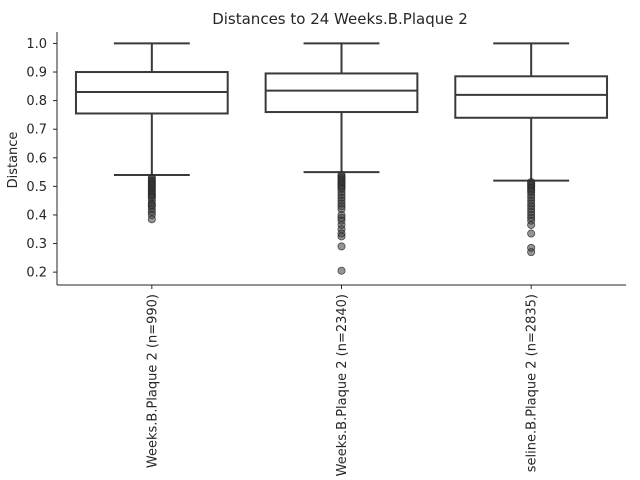 The height and width of the screenshot is (480, 640). I want to click on y-axis: 0.2 0.3 0.4 0.5 0.6 0.7 0.8 0.9 1.0, so click(42, 158).